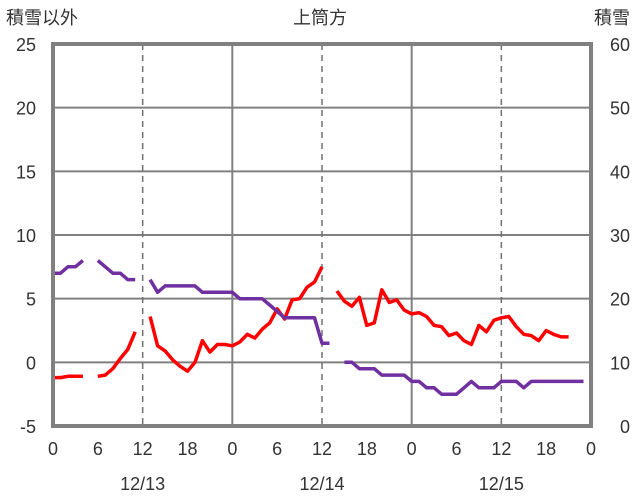 Image resolution: width=636 pixels, height=501 pixels. What do you see at coordinates (31, 363) in the screenshot?
I see `left-y-tick-label: 0` at bounding box center [31, 363].